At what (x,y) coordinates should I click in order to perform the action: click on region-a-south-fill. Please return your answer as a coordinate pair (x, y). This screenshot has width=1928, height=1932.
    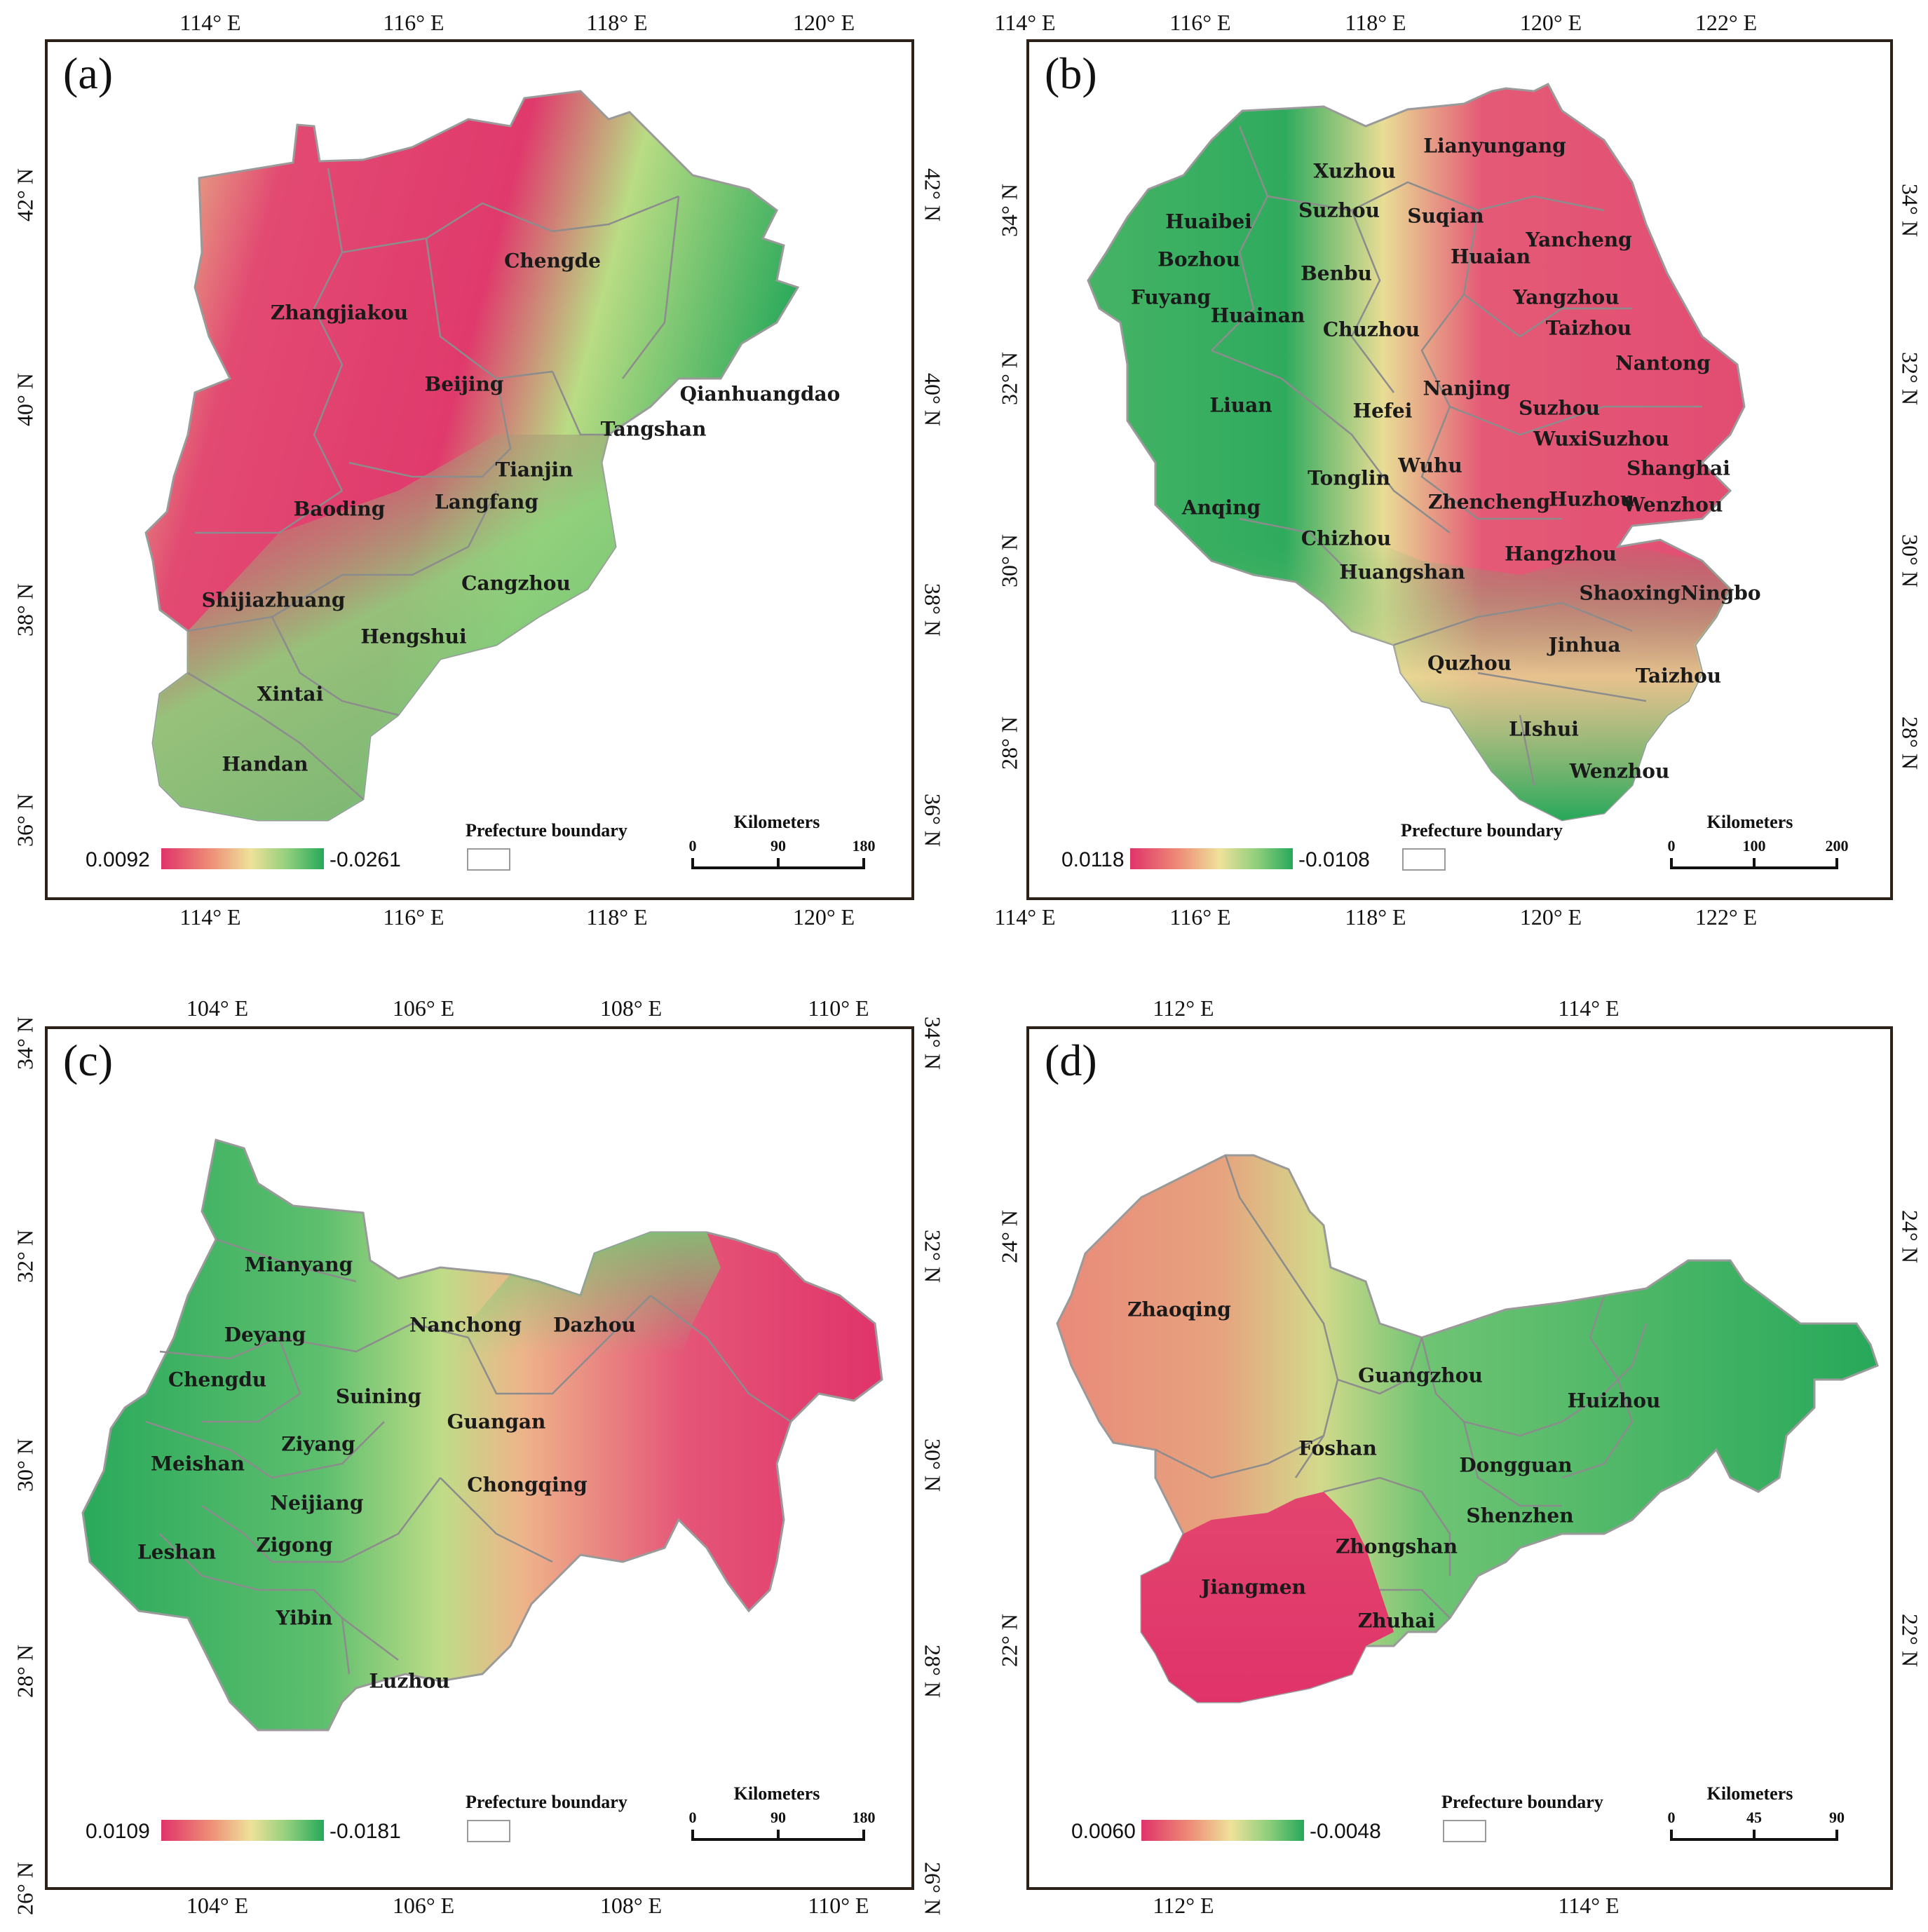
    Looking at the image, I should click on (384, 627).